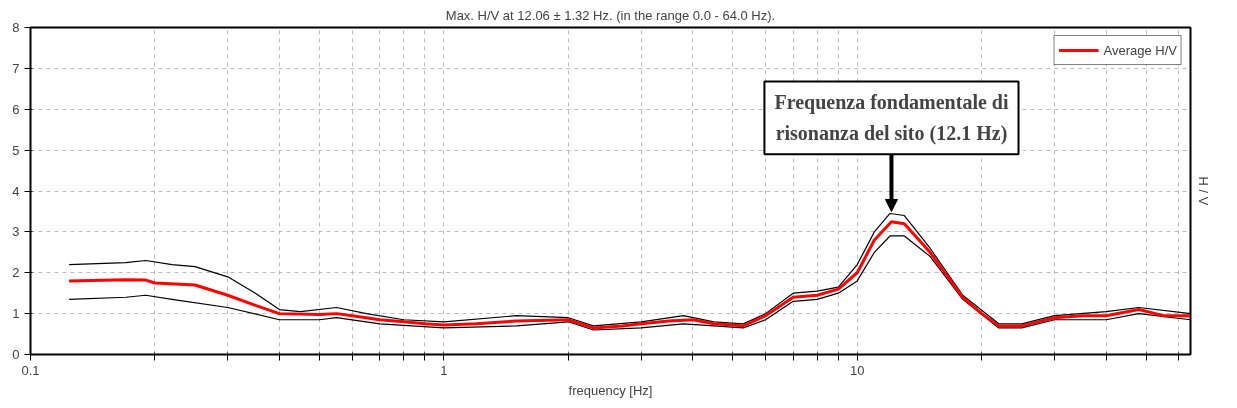 This screenshot has height=408, width=1237. What do you see at coordinates (16, 68) in the screenshot?
I see `y-tick-label: 7` at bounding box center [16, 68].